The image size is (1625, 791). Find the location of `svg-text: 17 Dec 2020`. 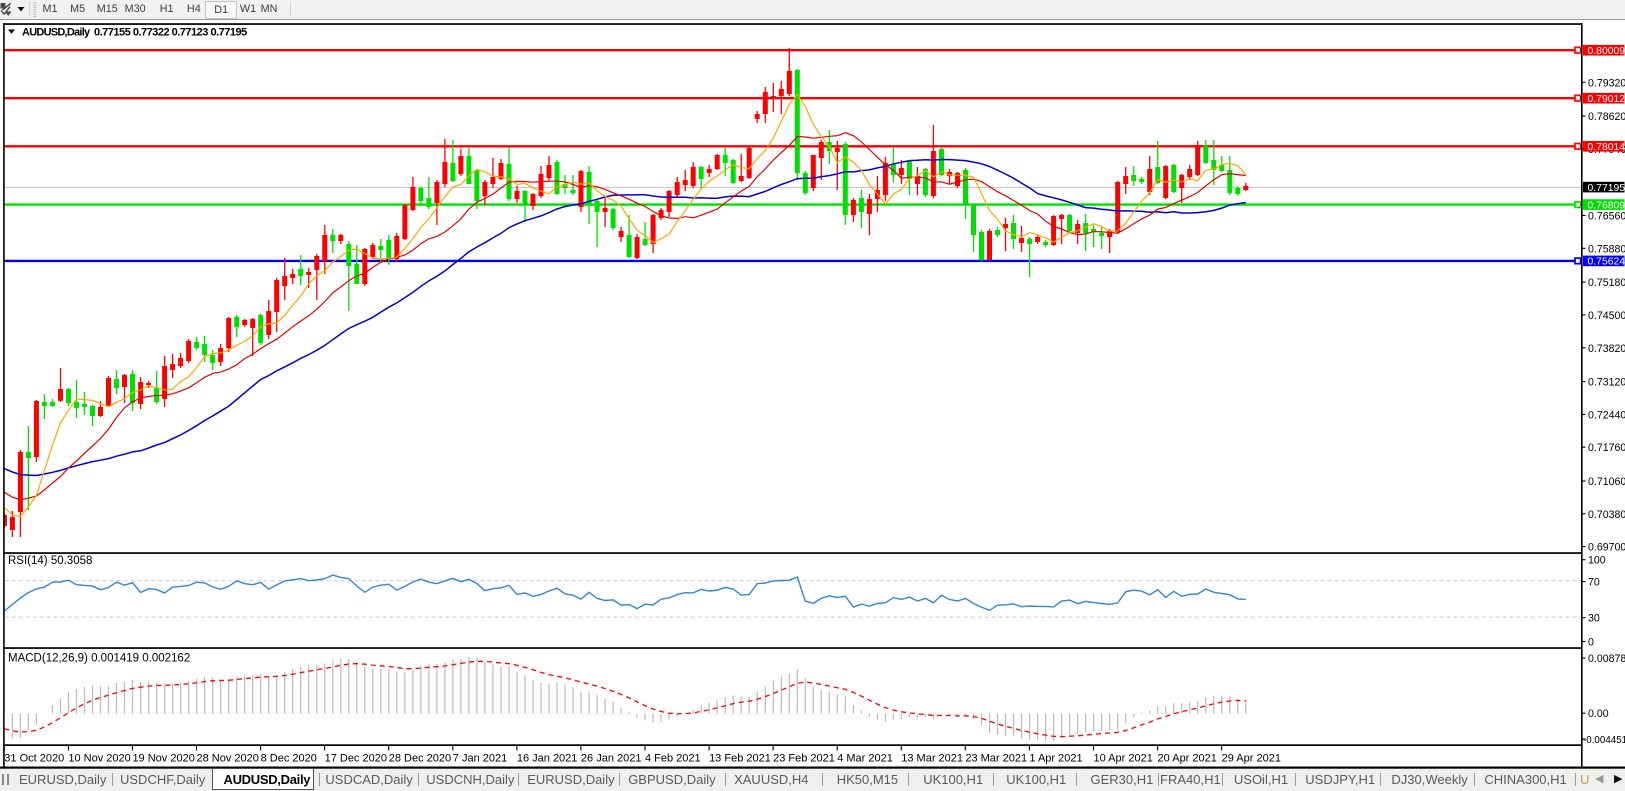

svg-text: 17 Dec 2020 is located at coordinates (356, 759).